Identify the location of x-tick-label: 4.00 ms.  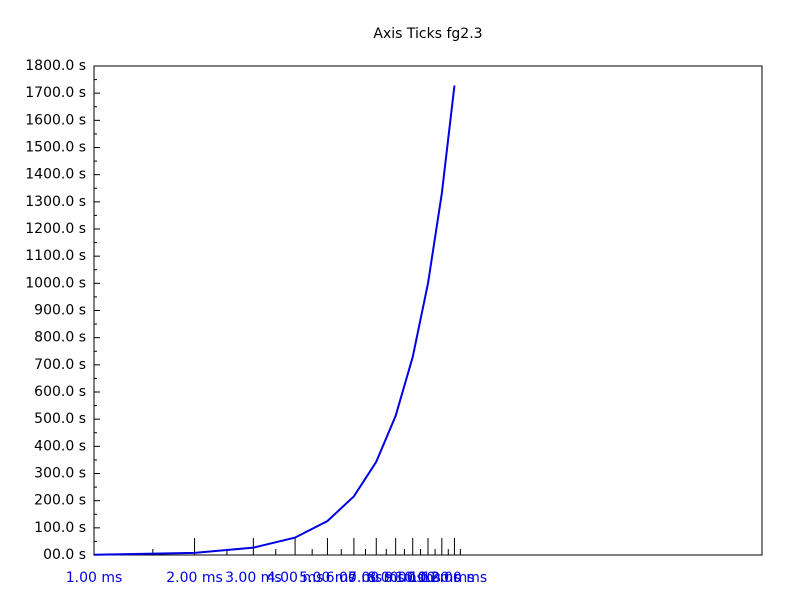
(295, 578).